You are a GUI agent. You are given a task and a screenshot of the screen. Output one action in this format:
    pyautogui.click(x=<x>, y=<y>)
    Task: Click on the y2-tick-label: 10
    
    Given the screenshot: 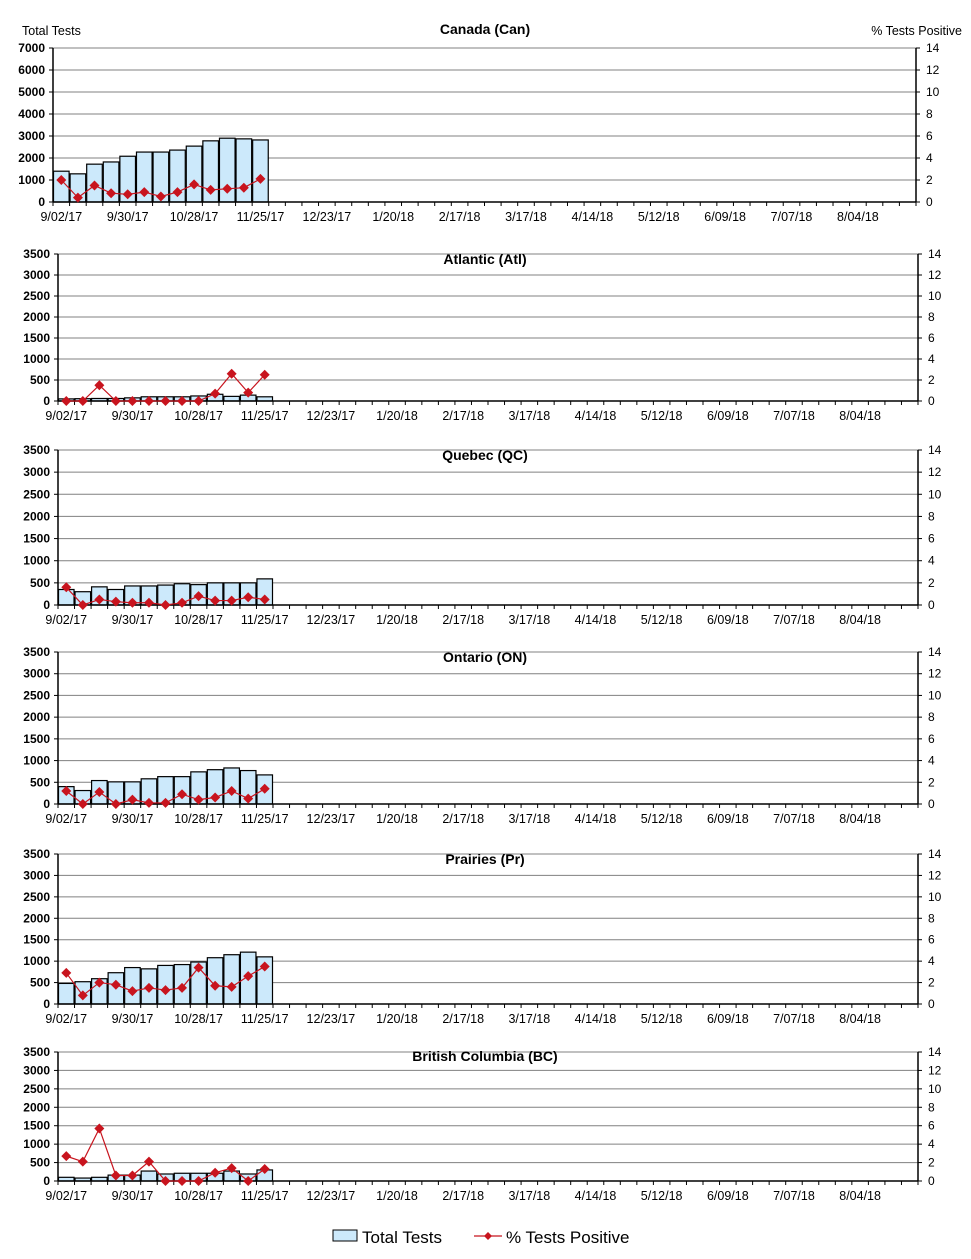 What is the action you would take?
    pyautogui.click(x=935, y=1089)
    